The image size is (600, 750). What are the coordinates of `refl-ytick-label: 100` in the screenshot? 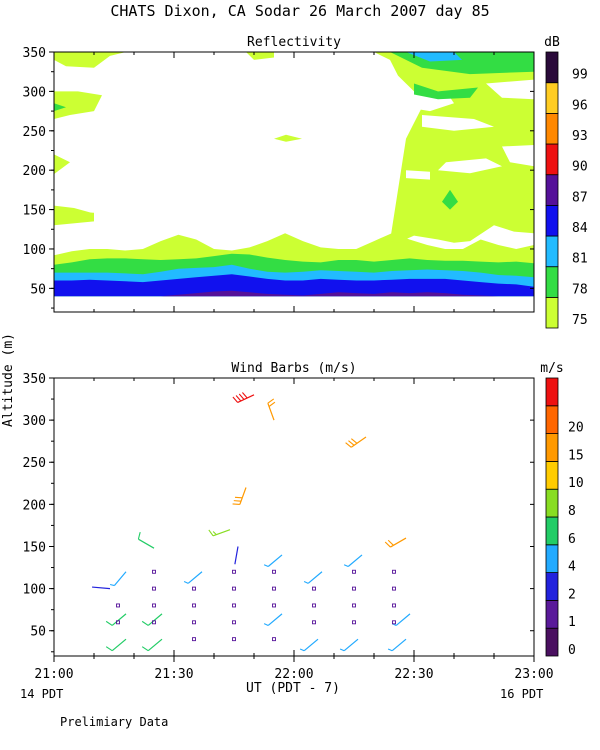 It's located at (34, 250).